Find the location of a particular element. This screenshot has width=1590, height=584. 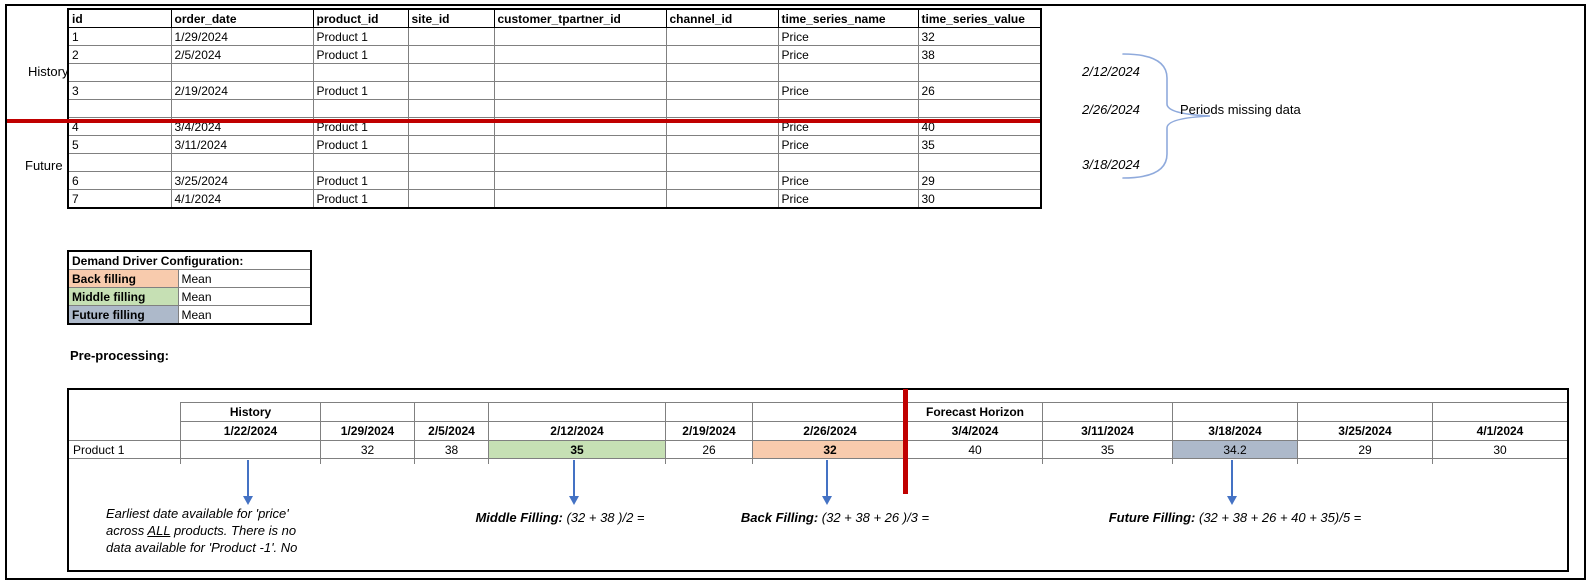

future-label: Future is located at coordinates (44, 165).